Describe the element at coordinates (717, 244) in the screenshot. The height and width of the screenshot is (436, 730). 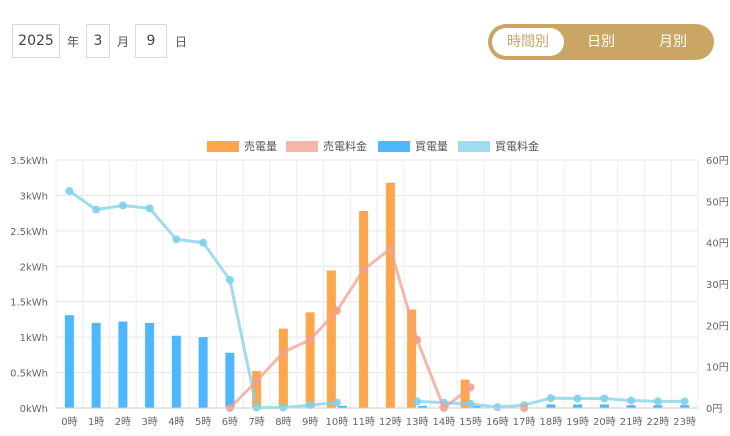
I see `y-right-tick-label: 40円` at that location.